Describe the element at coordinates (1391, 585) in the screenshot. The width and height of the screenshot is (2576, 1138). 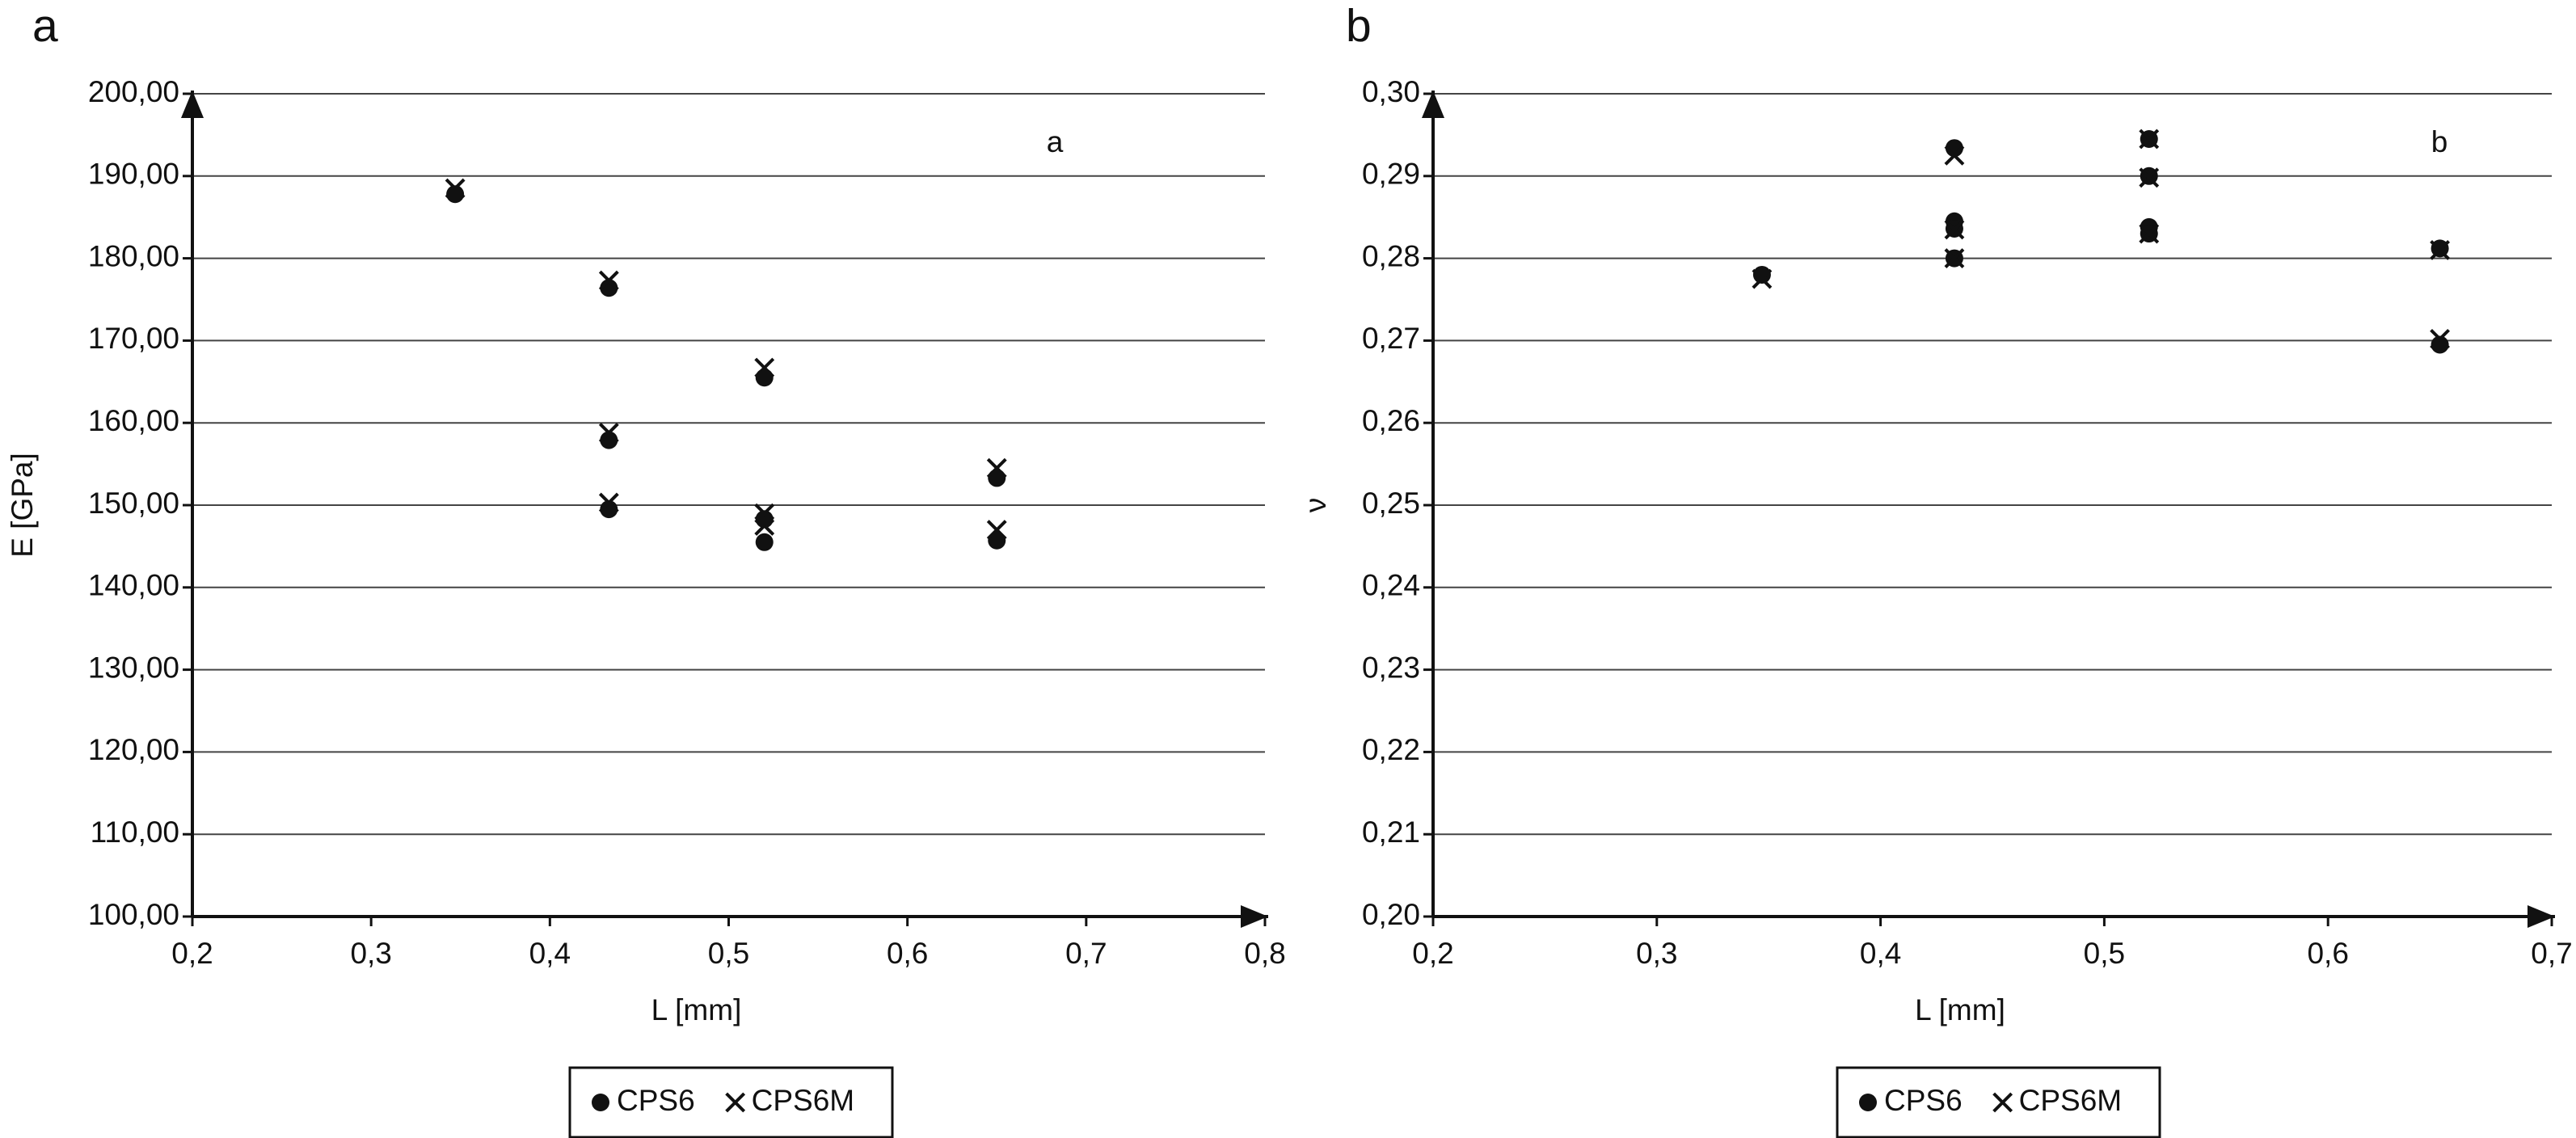
I see `y-tick-label: 0,24` at that location.